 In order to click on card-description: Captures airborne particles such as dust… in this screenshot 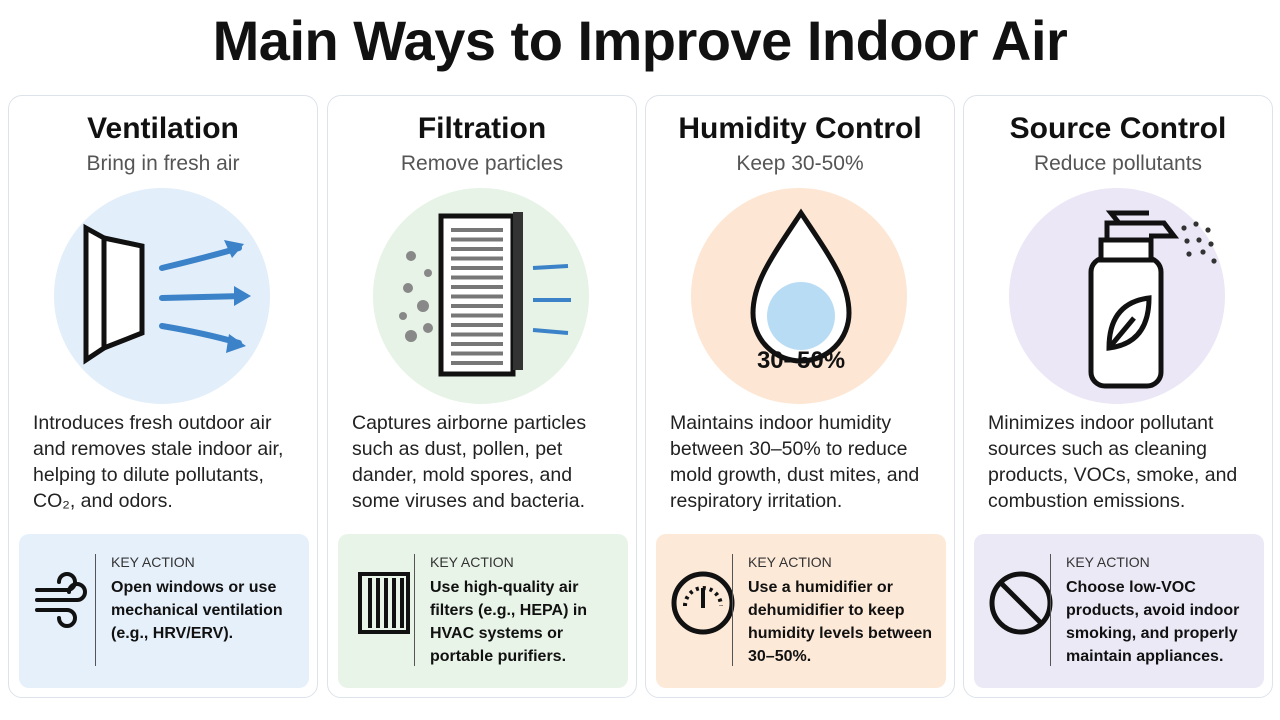, I will do `click(469, 462)`.